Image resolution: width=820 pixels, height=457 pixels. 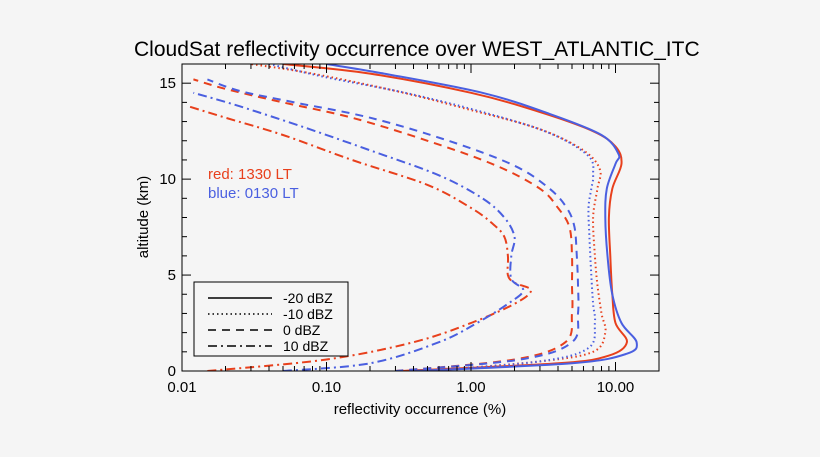 I want to click on legend-label: 10 dBZ, so click(x=306, y=346).